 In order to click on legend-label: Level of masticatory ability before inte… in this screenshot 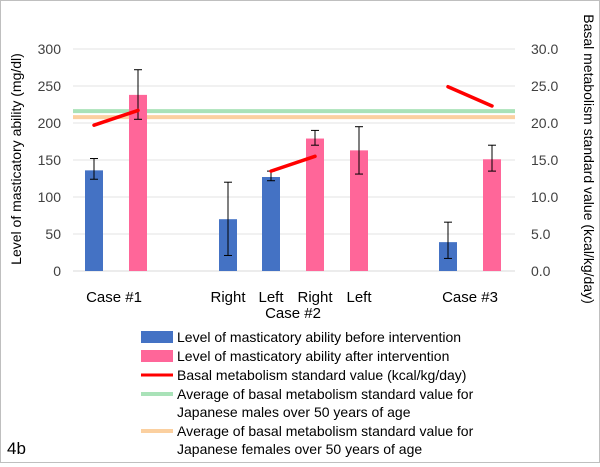, I will do `click(319, 337)`.